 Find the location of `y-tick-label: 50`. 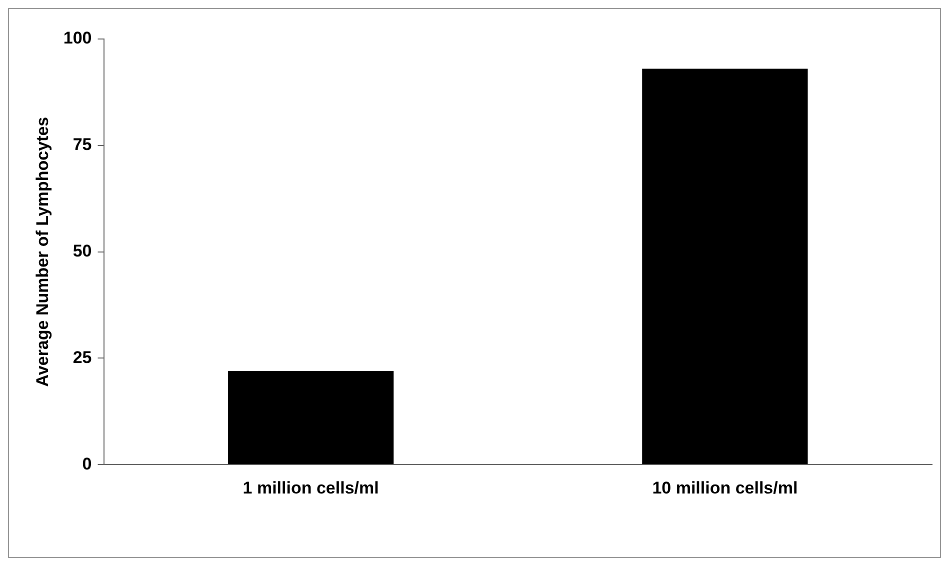

y-tick-label: 50 is located at coordinates (82, 250).